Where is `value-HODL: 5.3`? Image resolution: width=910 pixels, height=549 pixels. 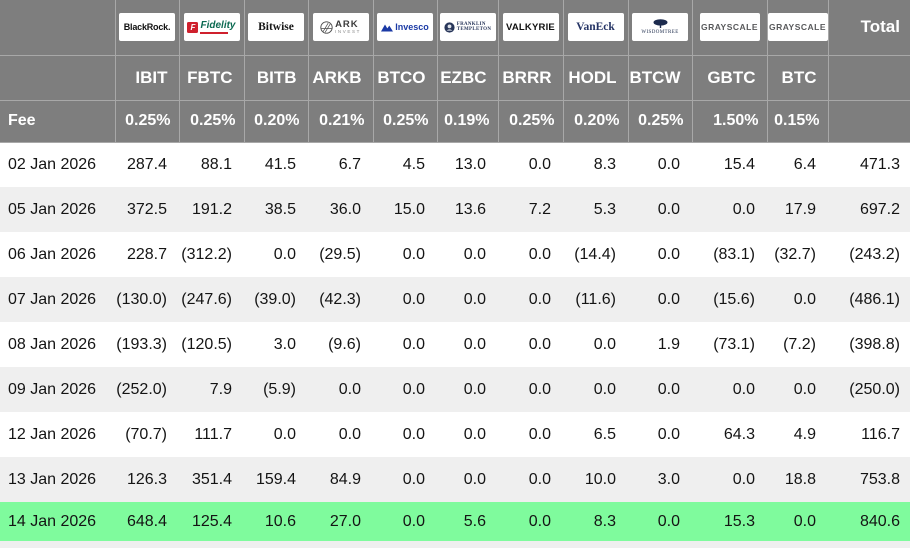 value-HODL: 5.3 is located at coordinates (595, 209).